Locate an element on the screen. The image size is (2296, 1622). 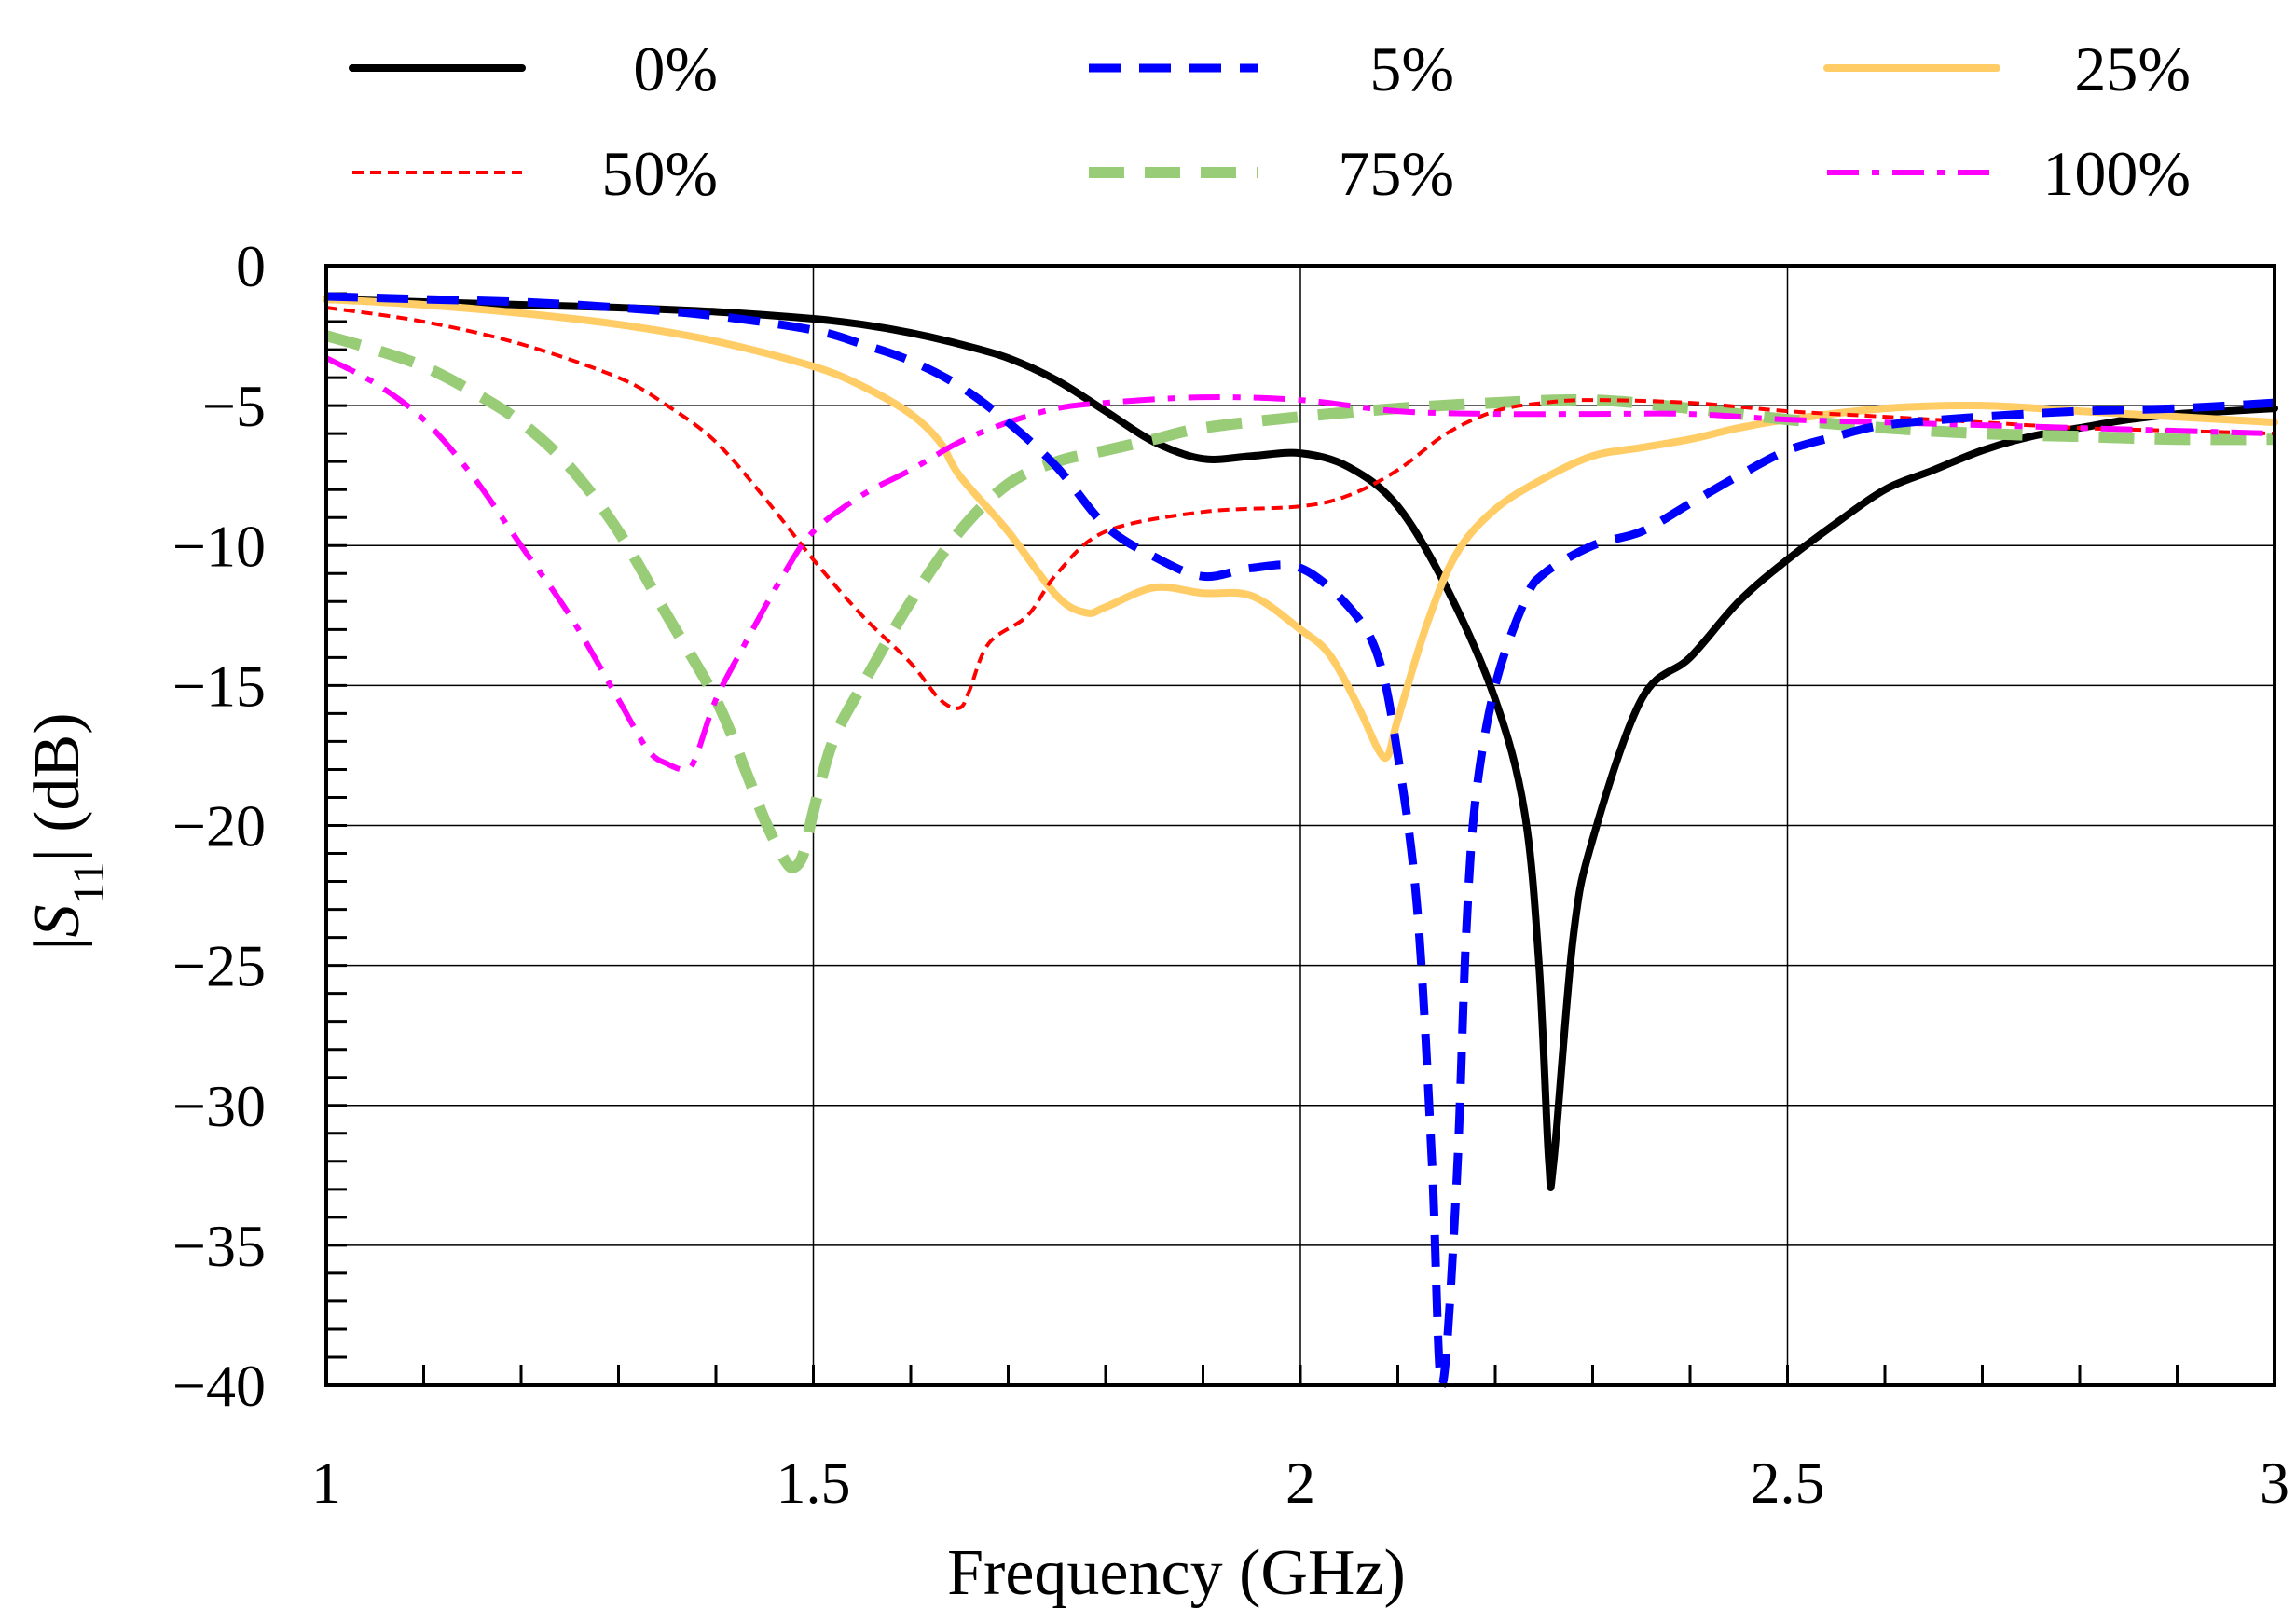
y-tick-label: −5 is located at coordinates (234, 406).